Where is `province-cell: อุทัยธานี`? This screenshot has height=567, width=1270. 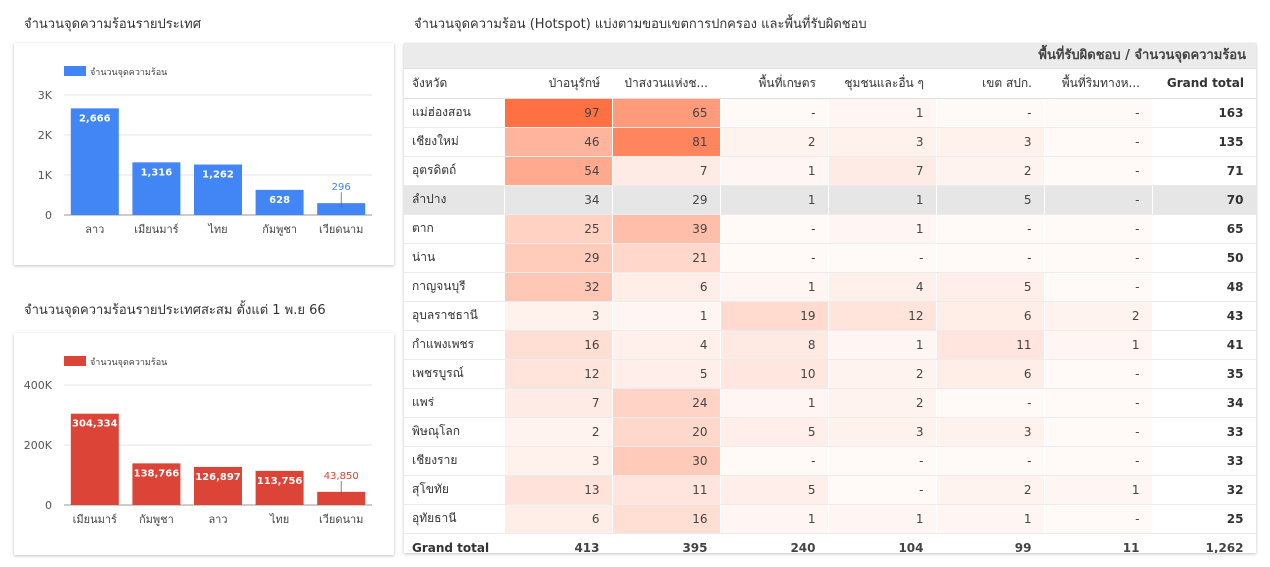 province-cell: อุทัยธานี is located at coordinates (454, 519).